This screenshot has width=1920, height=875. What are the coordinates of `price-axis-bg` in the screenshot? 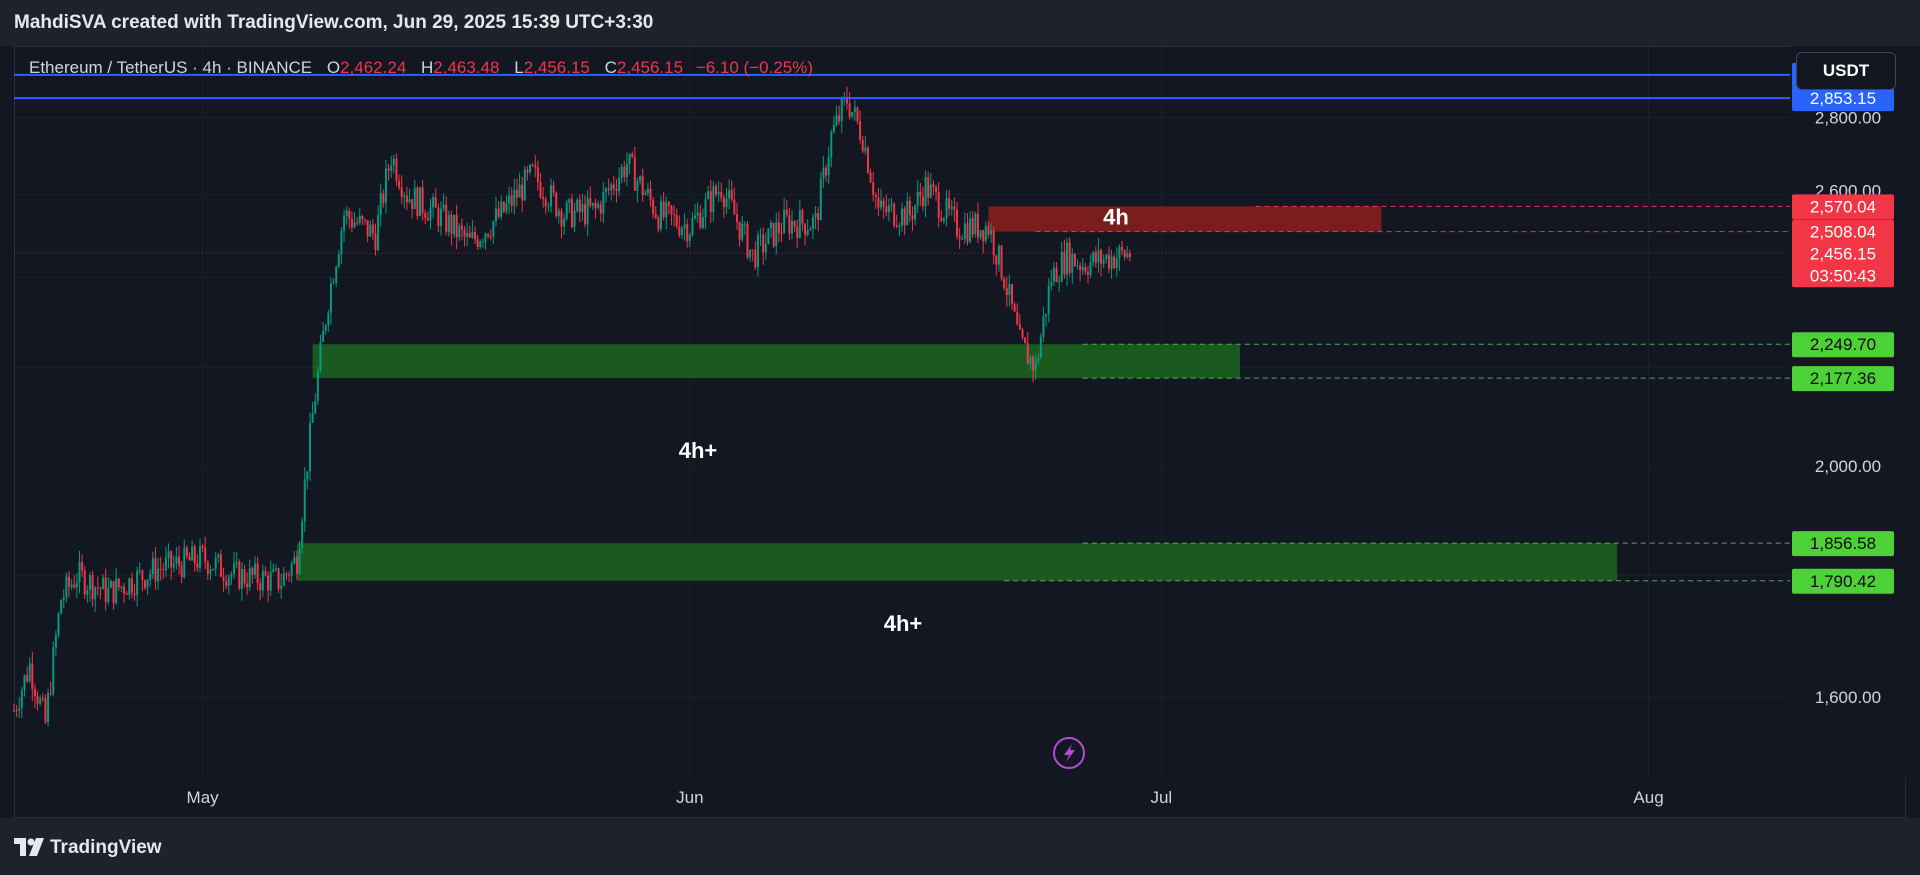 It's located at (1848, 412).